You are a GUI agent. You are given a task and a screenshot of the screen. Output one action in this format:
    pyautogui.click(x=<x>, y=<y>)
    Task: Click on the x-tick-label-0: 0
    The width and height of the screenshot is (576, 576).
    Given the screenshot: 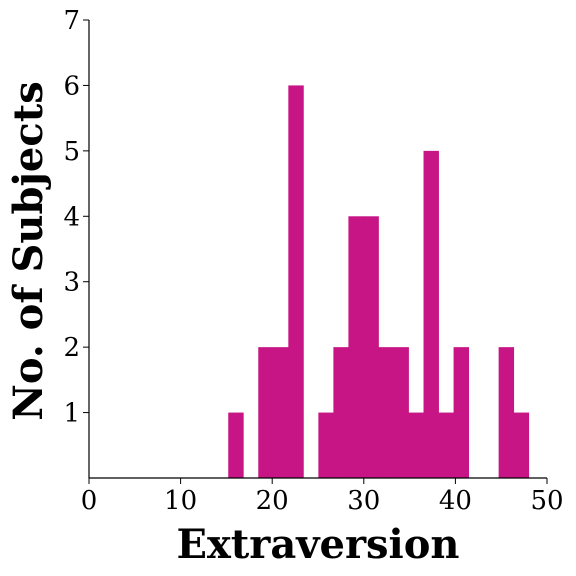 What is the action you would take?
    pyautogui.click(x=89, y=501)
    